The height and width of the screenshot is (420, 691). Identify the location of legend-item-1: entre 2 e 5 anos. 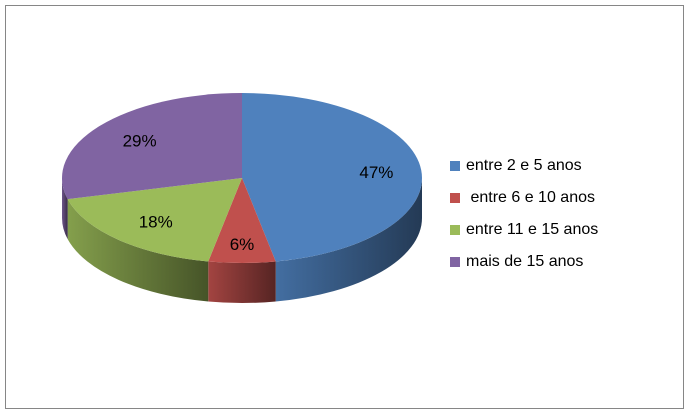
(560, 166).